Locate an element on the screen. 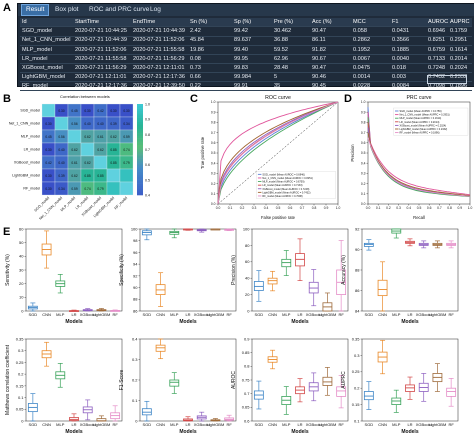 The image size is (474, 447). selected-cell is located at coordinates (447, 79).